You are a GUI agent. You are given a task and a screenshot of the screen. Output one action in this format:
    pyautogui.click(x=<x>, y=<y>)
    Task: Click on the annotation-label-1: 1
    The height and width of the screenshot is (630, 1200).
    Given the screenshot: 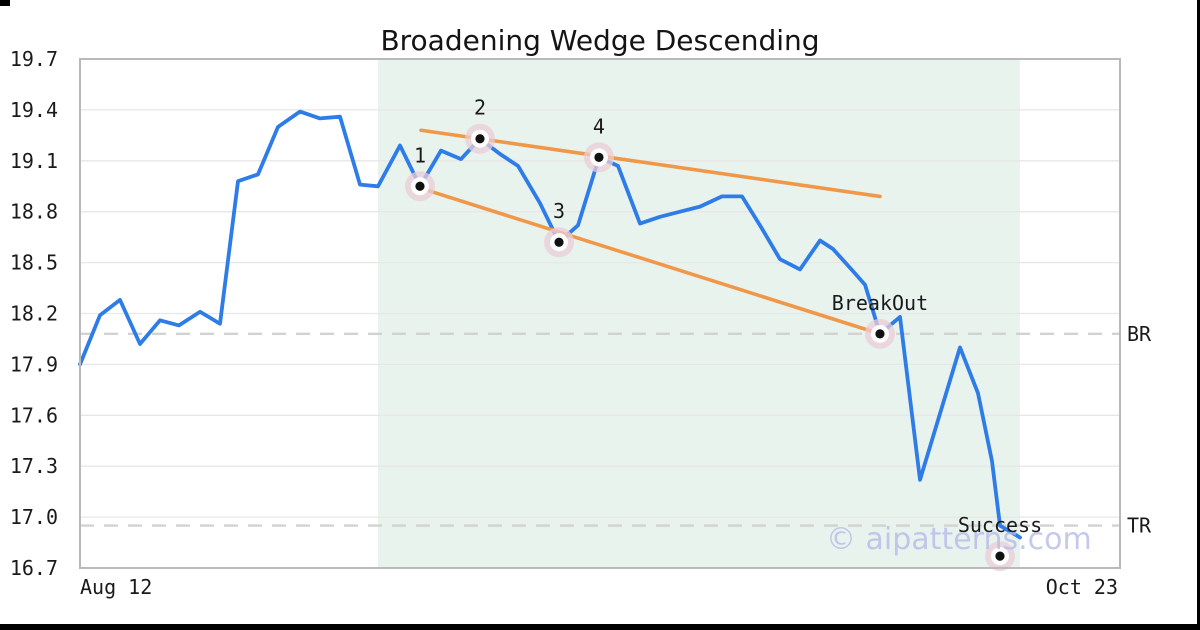 What is the action you would take?
    pyautogui.click(x=420, y=155)
    